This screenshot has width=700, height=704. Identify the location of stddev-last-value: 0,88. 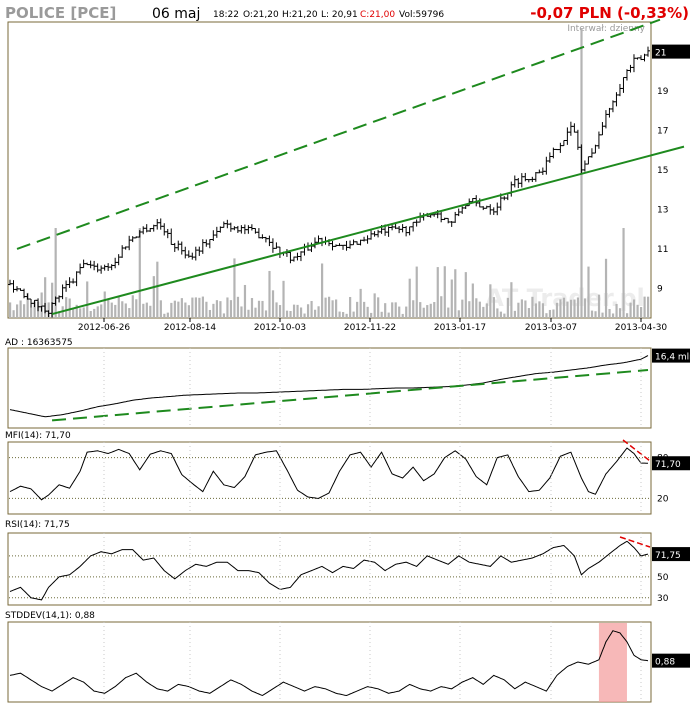
(665, 663).